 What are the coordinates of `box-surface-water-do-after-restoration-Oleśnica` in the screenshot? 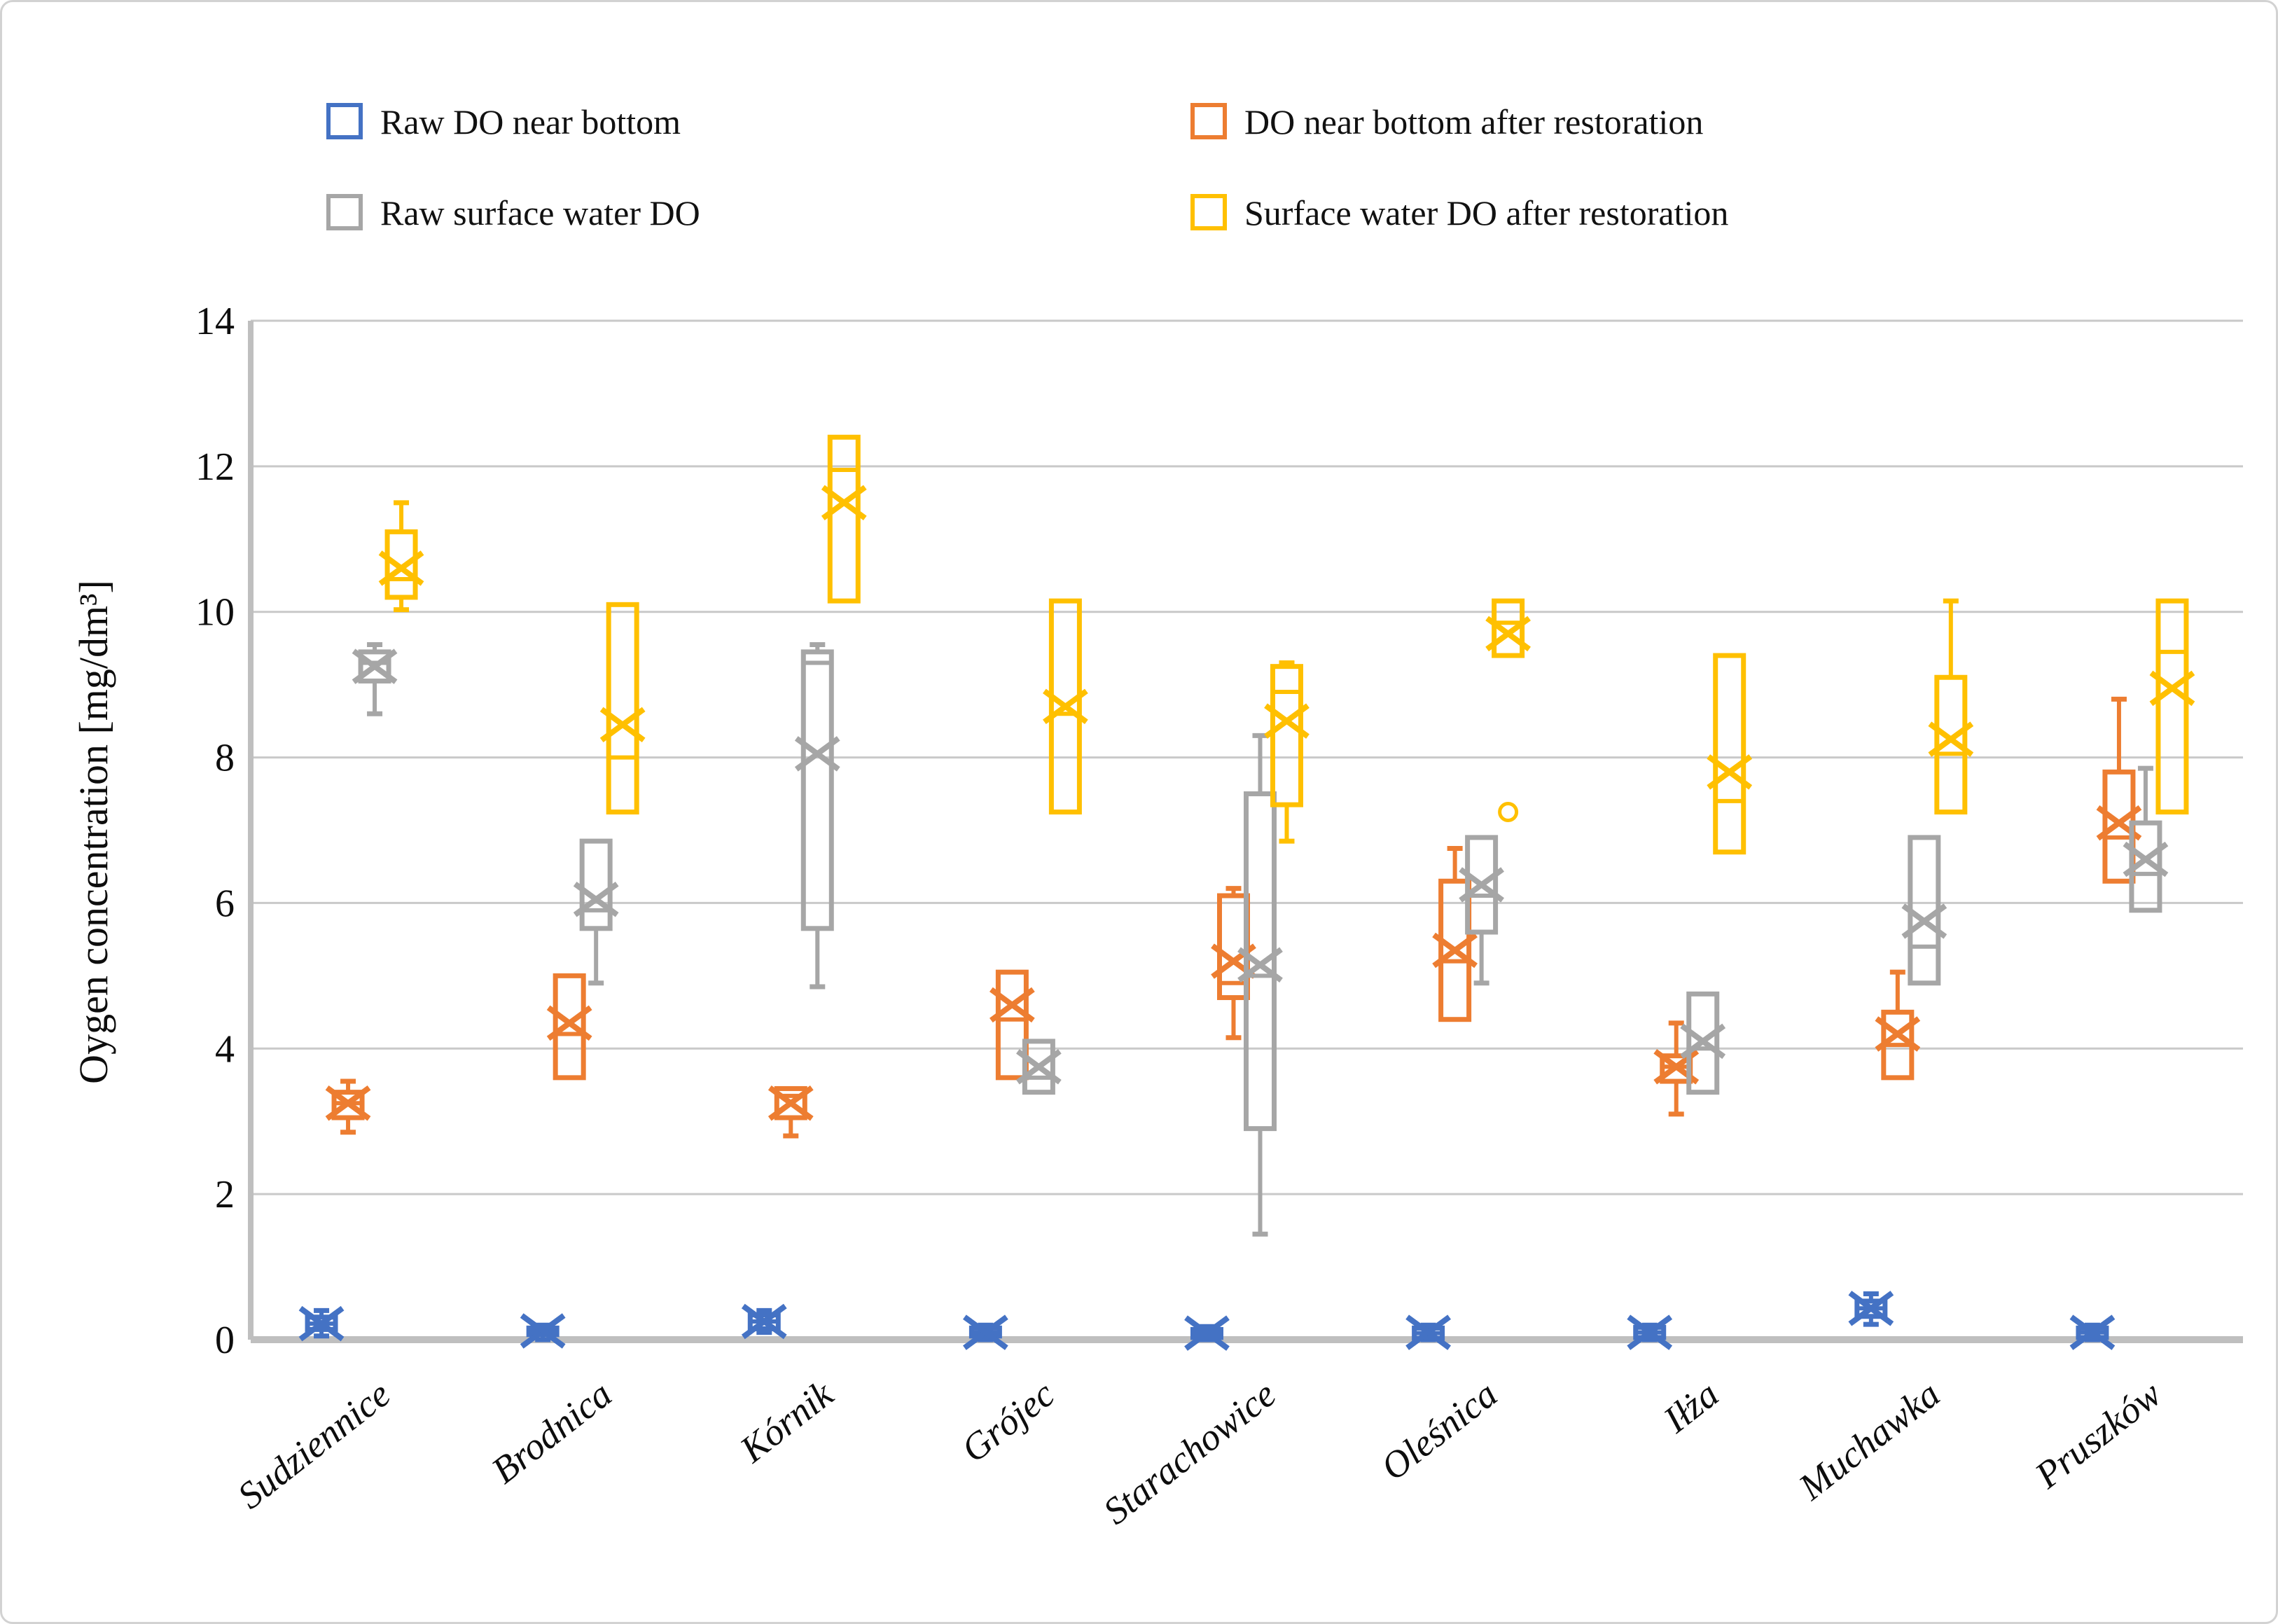 It's located at (1508, 628).